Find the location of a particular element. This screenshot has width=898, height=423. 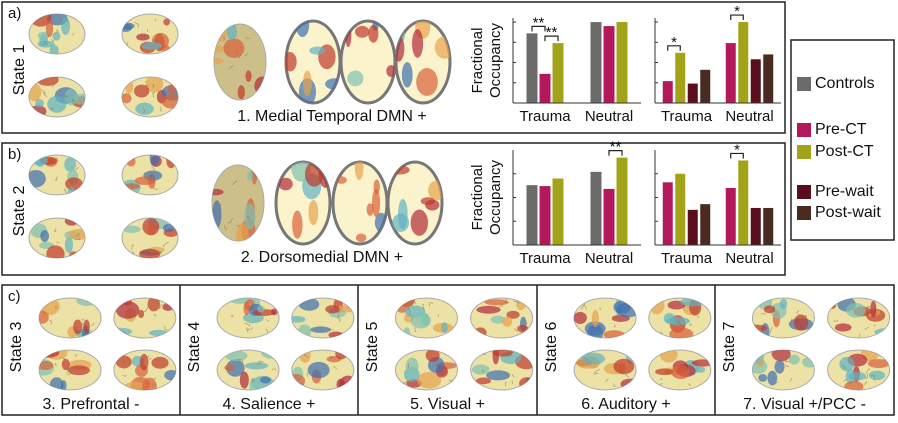

panel-label: c) is located at coordinates (14, 296).